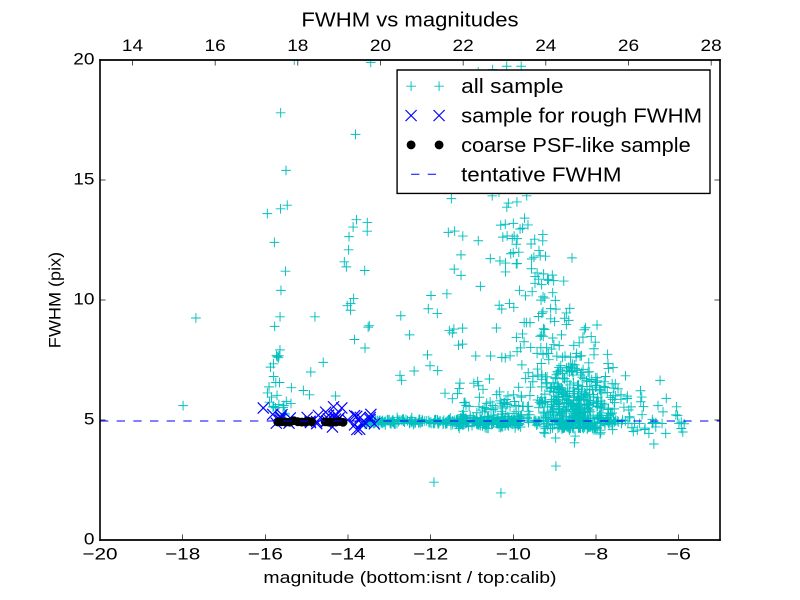 This screenshot has height=600, width=800. What do you see at coordinates (55, 300) in the screenshot?
I see `svg-text: FWHM (pix)` at bounding box center [55, 300].